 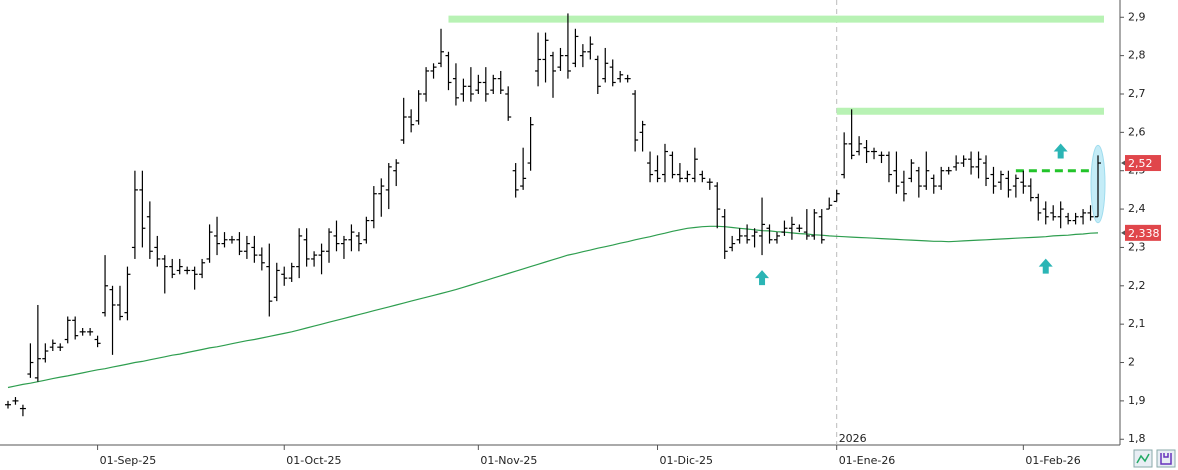 What do you see at coordinates (1166, 459) in the screenshot?
I see `button-save-icon` at bounding box center [1166, 459].